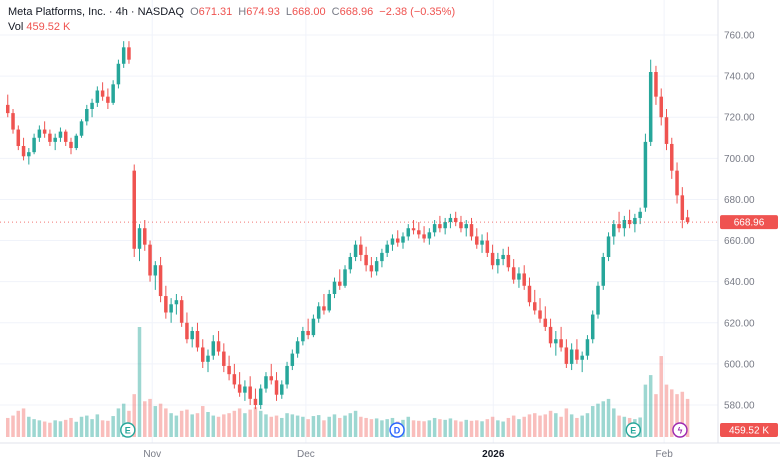 Image resolution: width=780 pixels, height=470 pixels. I want to click on flash-badge-glyph: ϟ, so click(680, 431).